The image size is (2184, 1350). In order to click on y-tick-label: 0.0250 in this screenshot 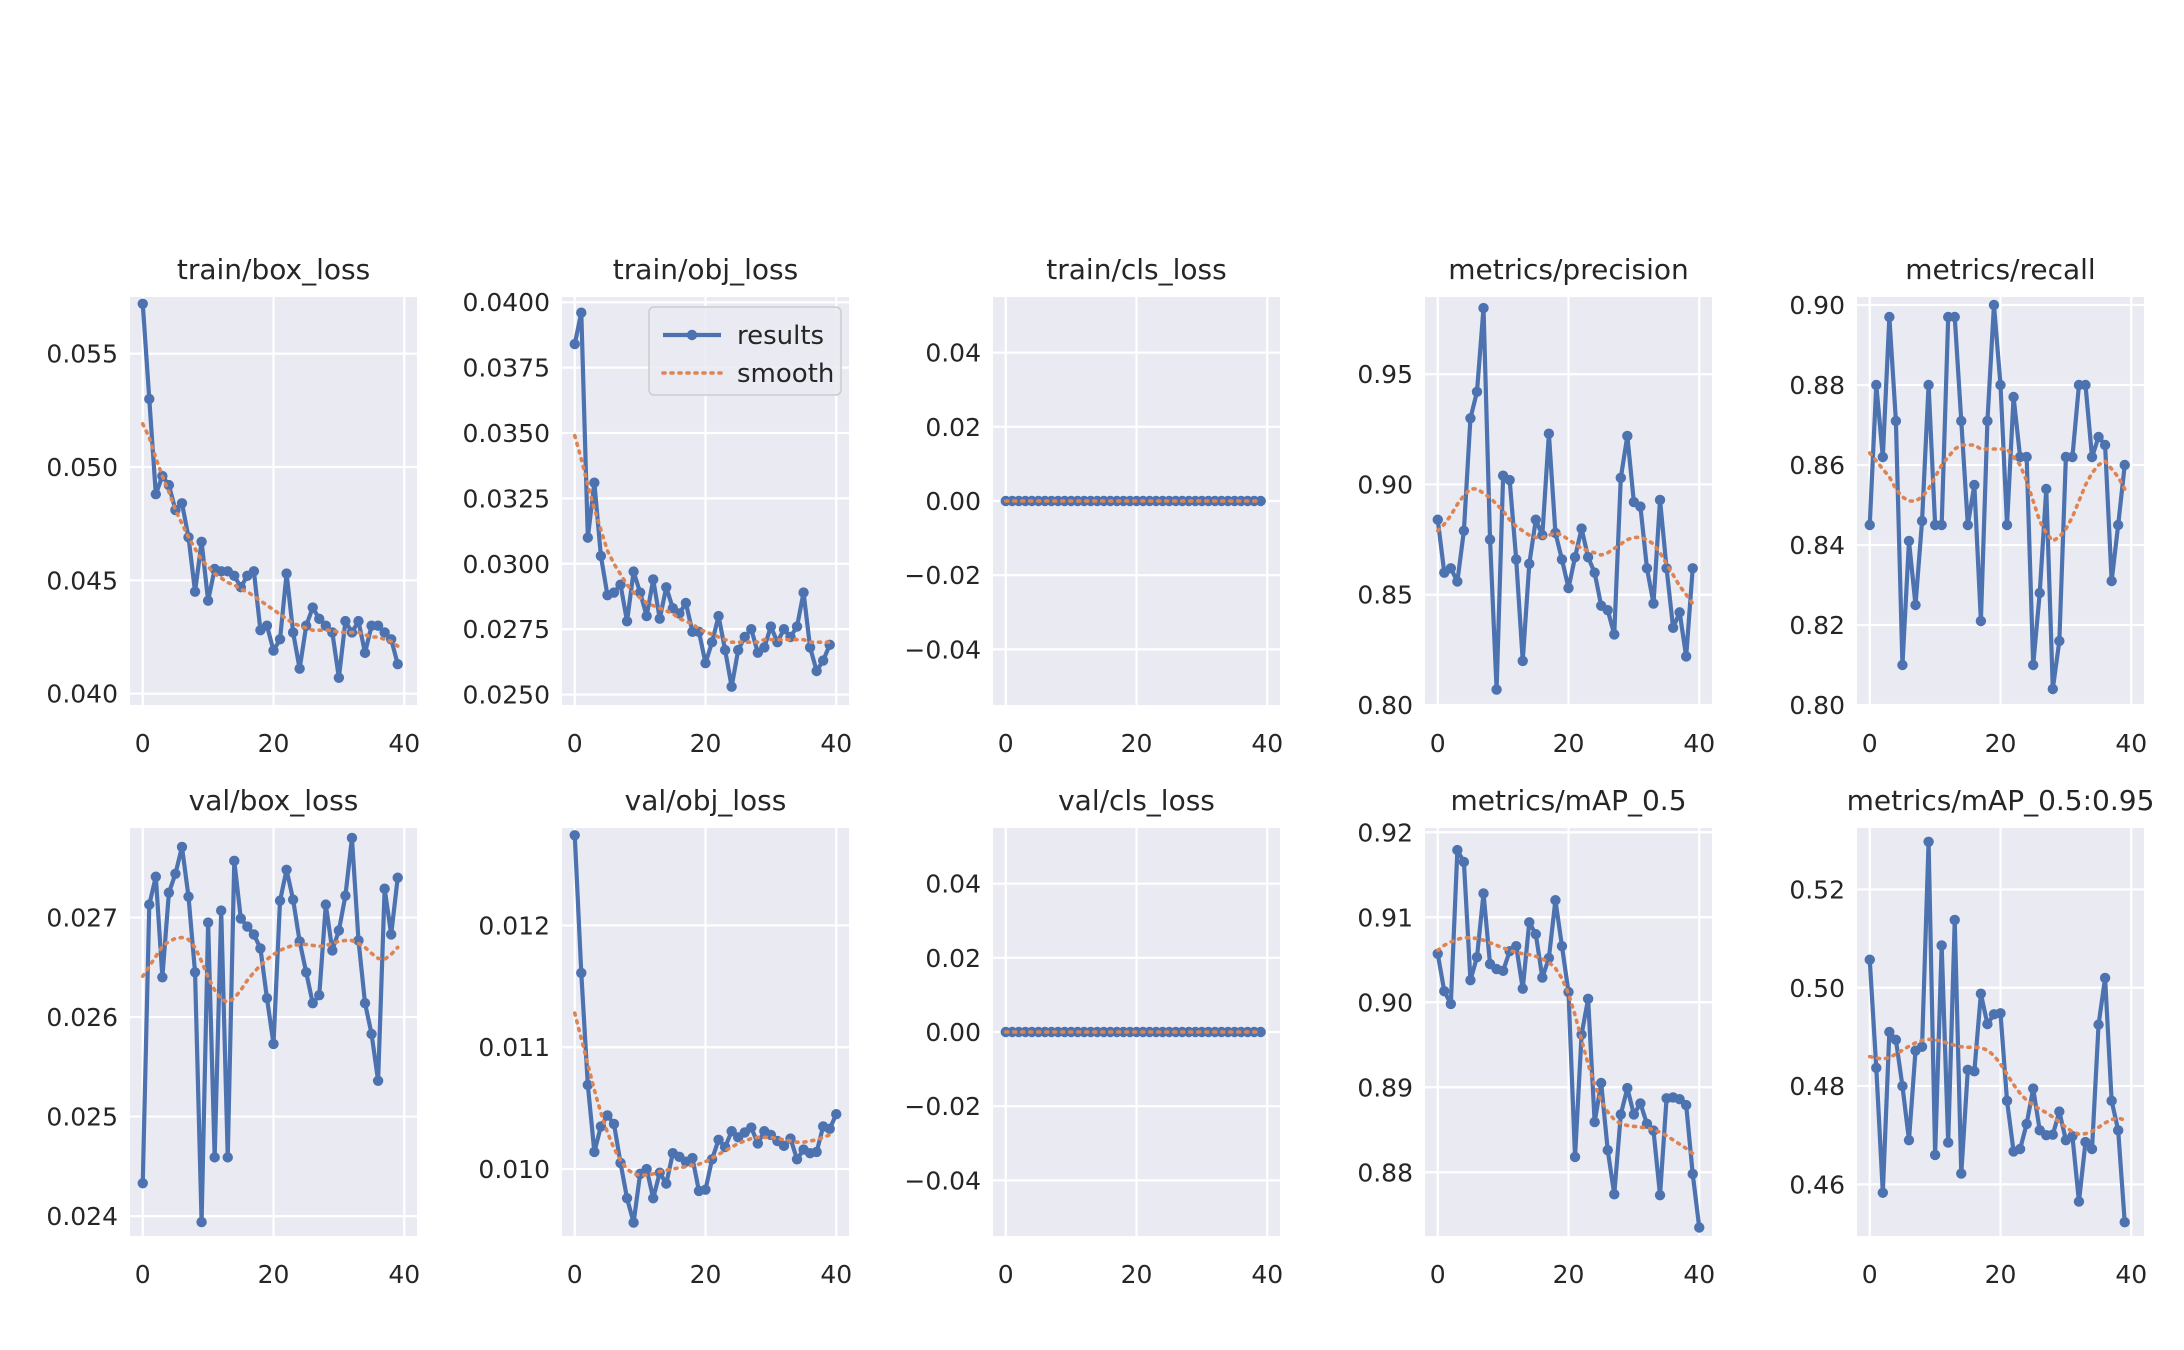, I will do `click(506, 695)`.